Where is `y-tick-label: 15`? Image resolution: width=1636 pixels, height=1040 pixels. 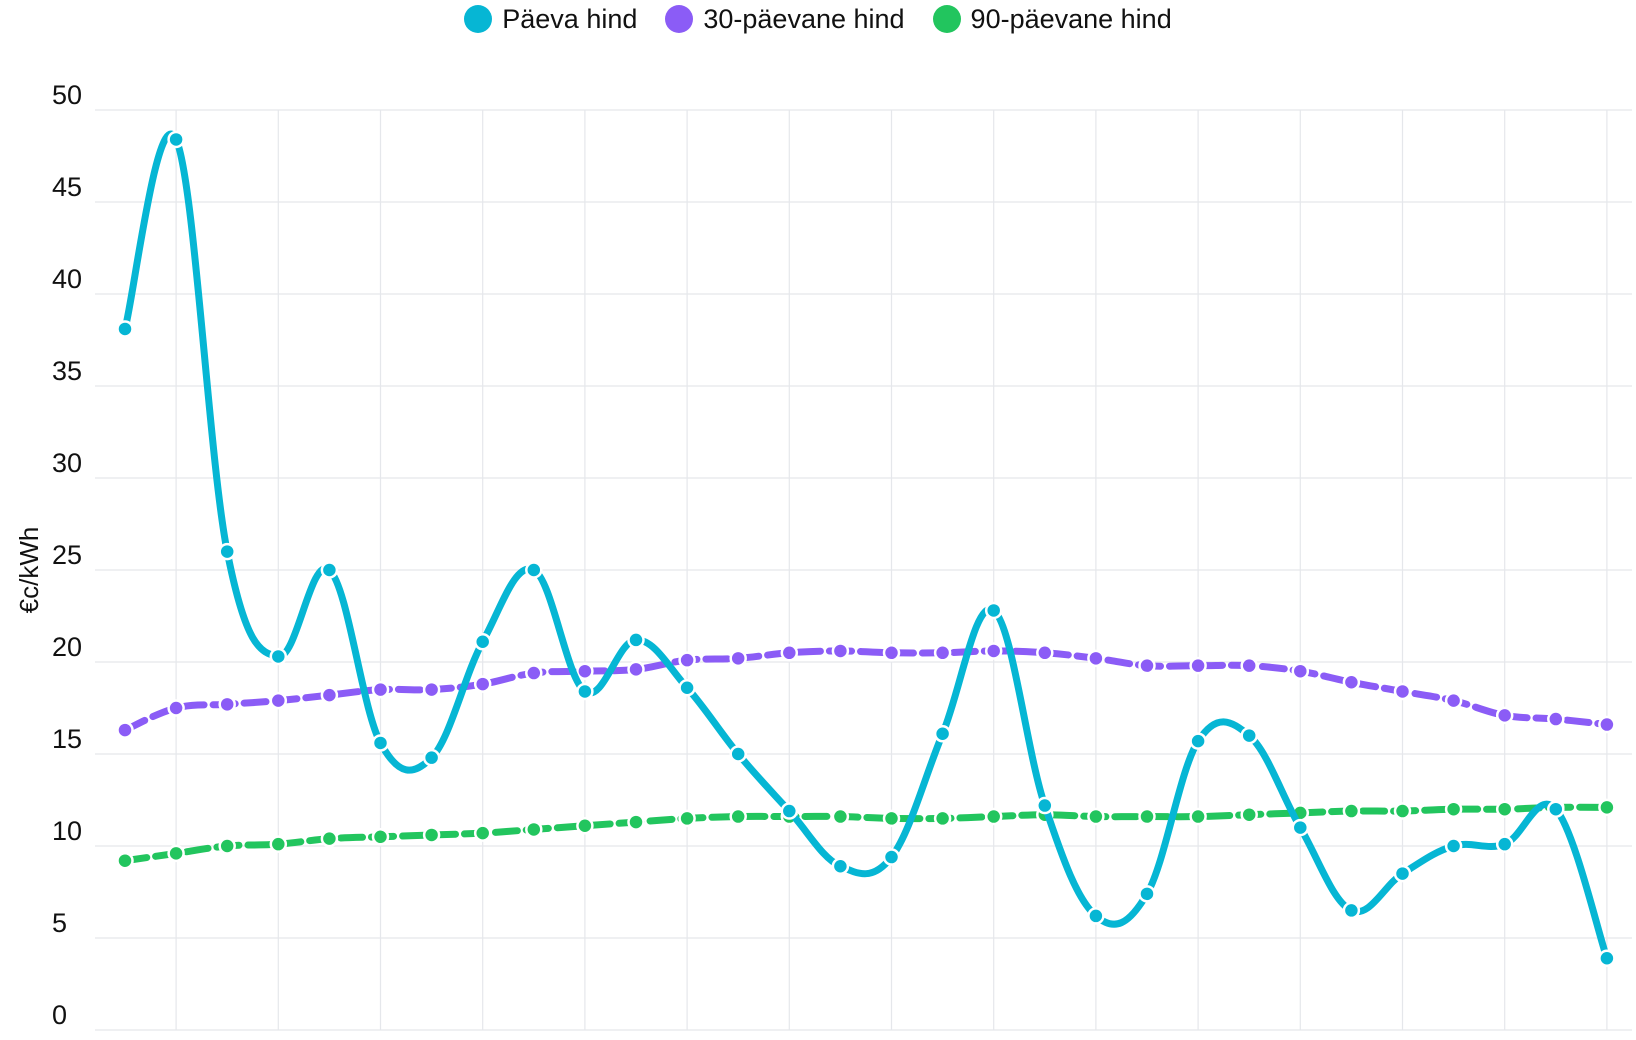 y-tick-label: 15 is located at coordinates (67, 739).